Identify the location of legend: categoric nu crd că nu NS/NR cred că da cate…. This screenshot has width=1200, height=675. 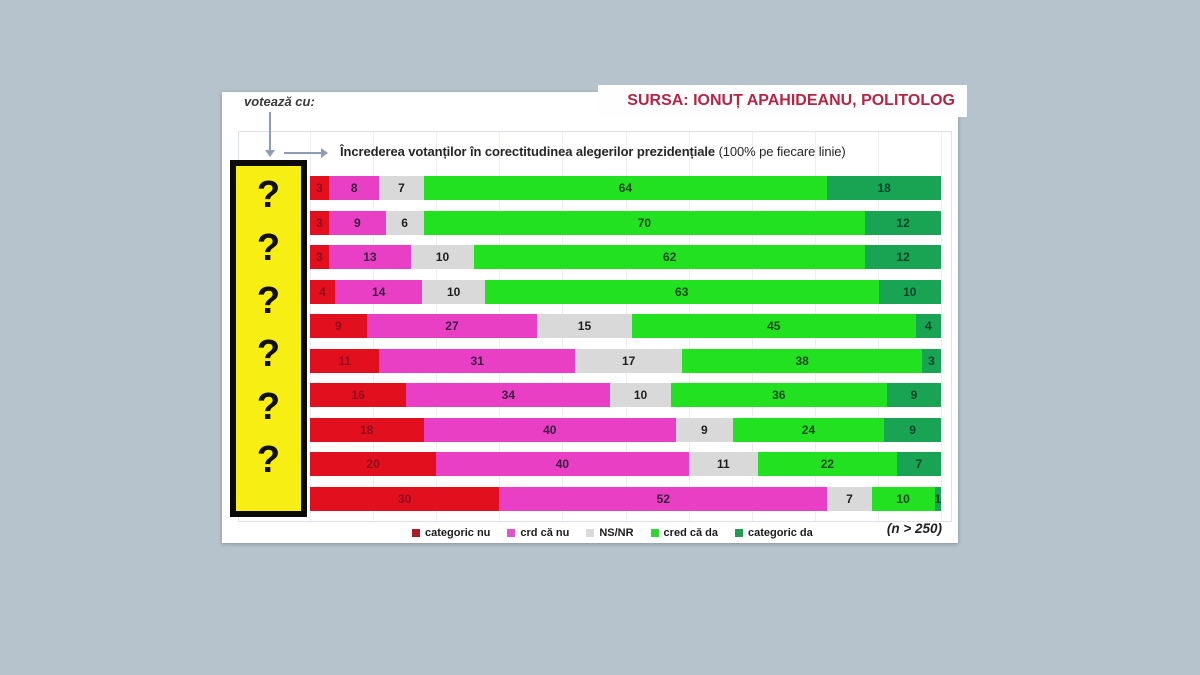
(612, 533).